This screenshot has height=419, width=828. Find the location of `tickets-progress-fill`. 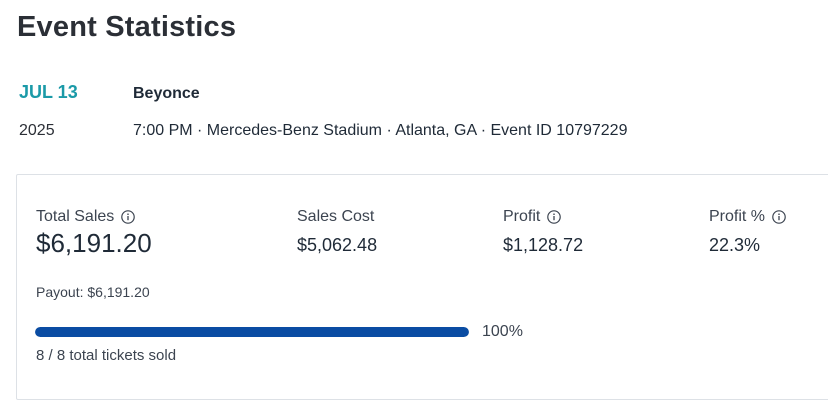

tickets-progress-fill is located at coordinates (252, 332).